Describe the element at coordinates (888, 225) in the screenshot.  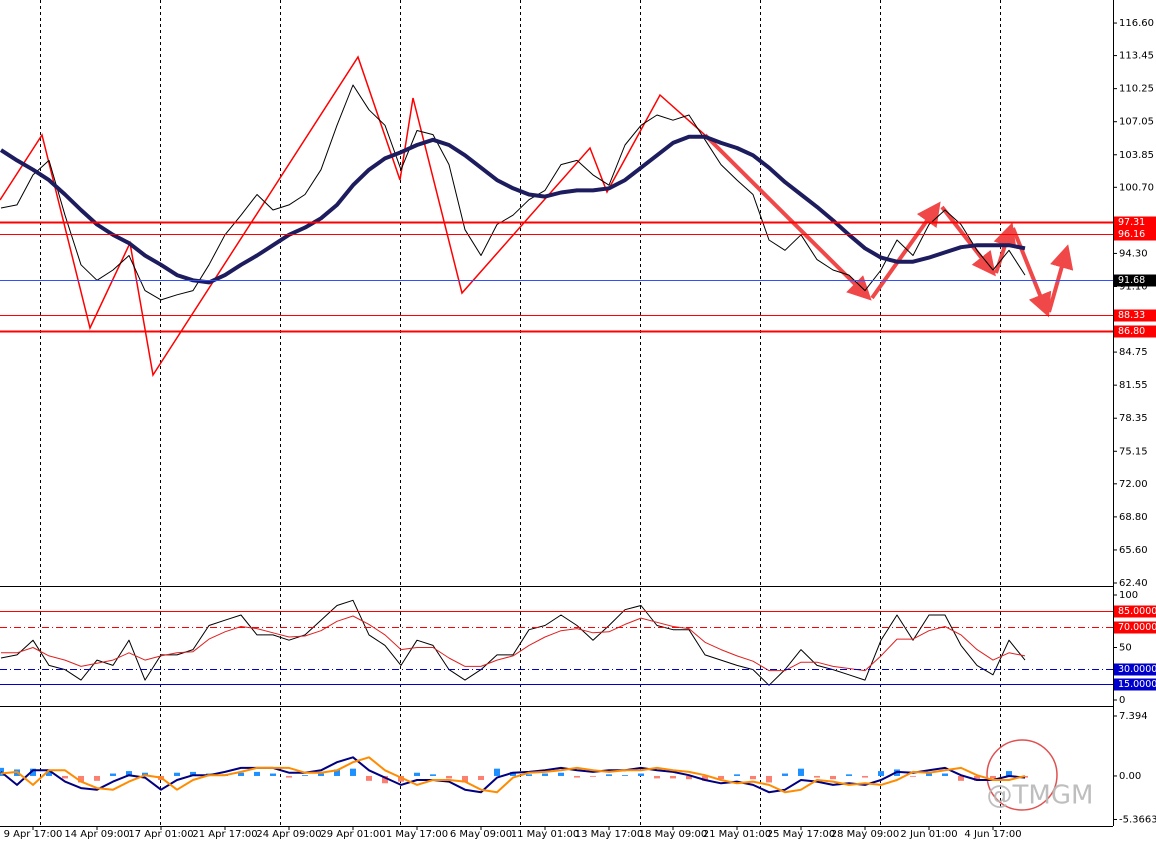
I see `arrows` at that location.